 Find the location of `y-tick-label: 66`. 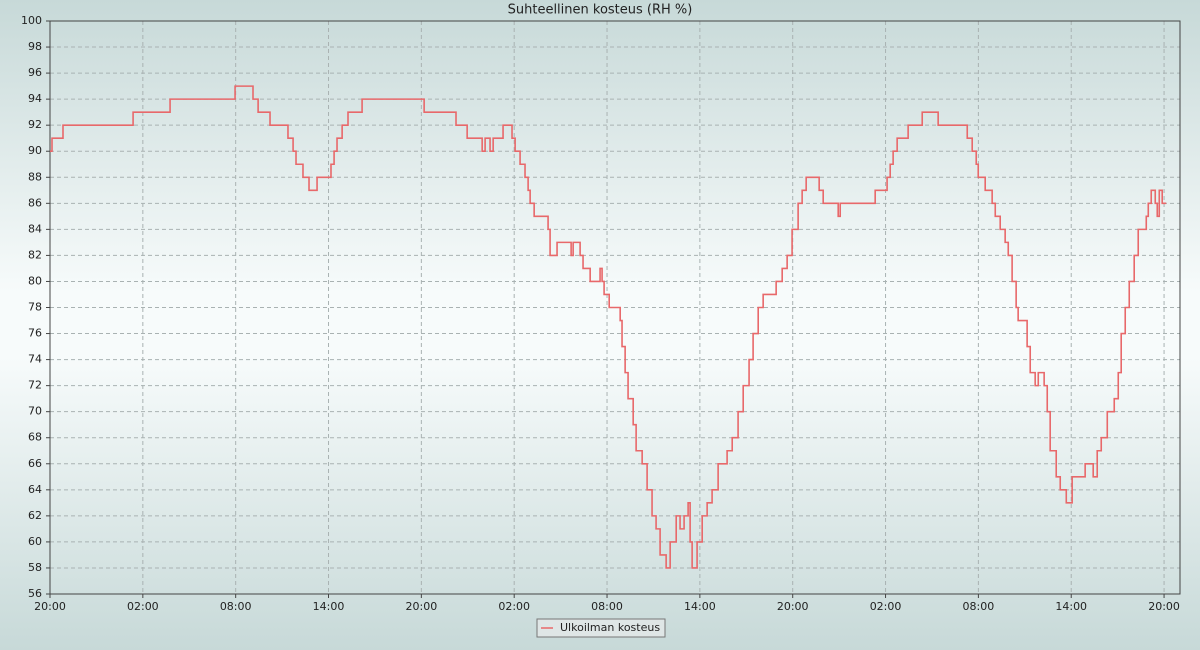

y-tick-label: 66 is located at coordinates (35, 463).